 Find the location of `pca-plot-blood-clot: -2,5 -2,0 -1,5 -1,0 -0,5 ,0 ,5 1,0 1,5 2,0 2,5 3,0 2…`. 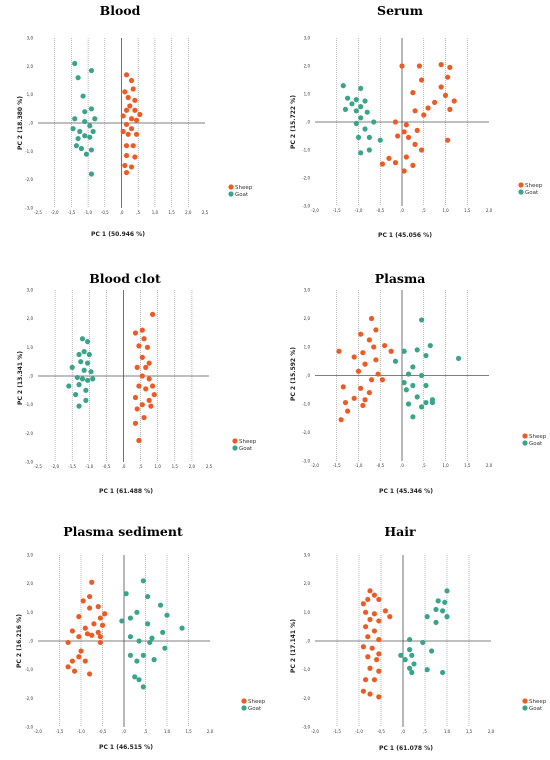

pca-plot-blood-clot: -2,5 -2,0 -1,5 -1,0 -0,5 ,0 ,5 1,0 1,5 2,0 2,5 3,0 2… is located at coordinates (137, 383).